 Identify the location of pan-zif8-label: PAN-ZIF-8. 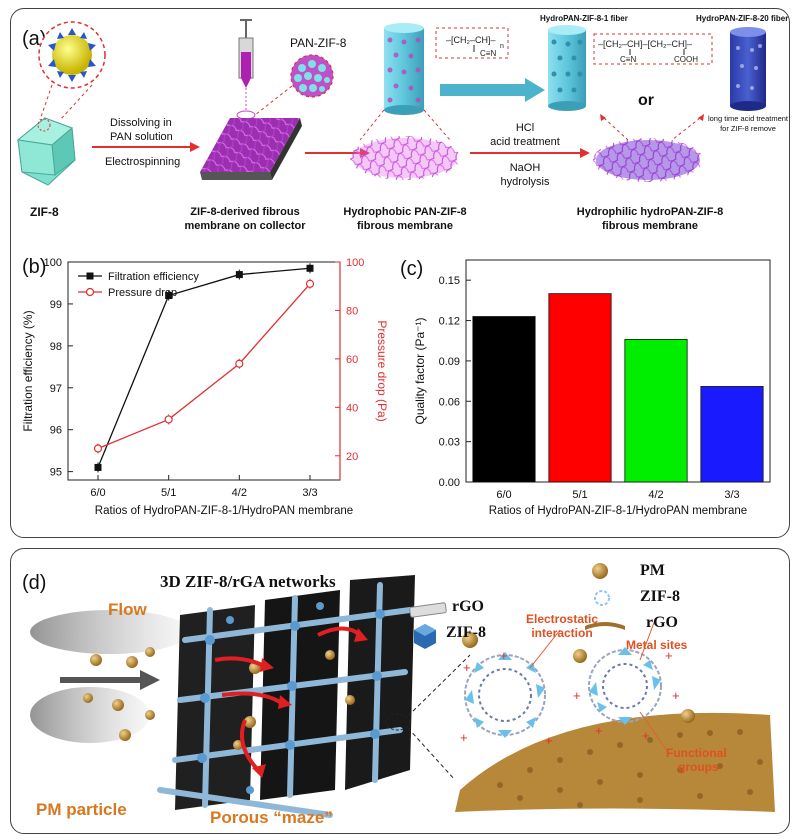
(318, 43).